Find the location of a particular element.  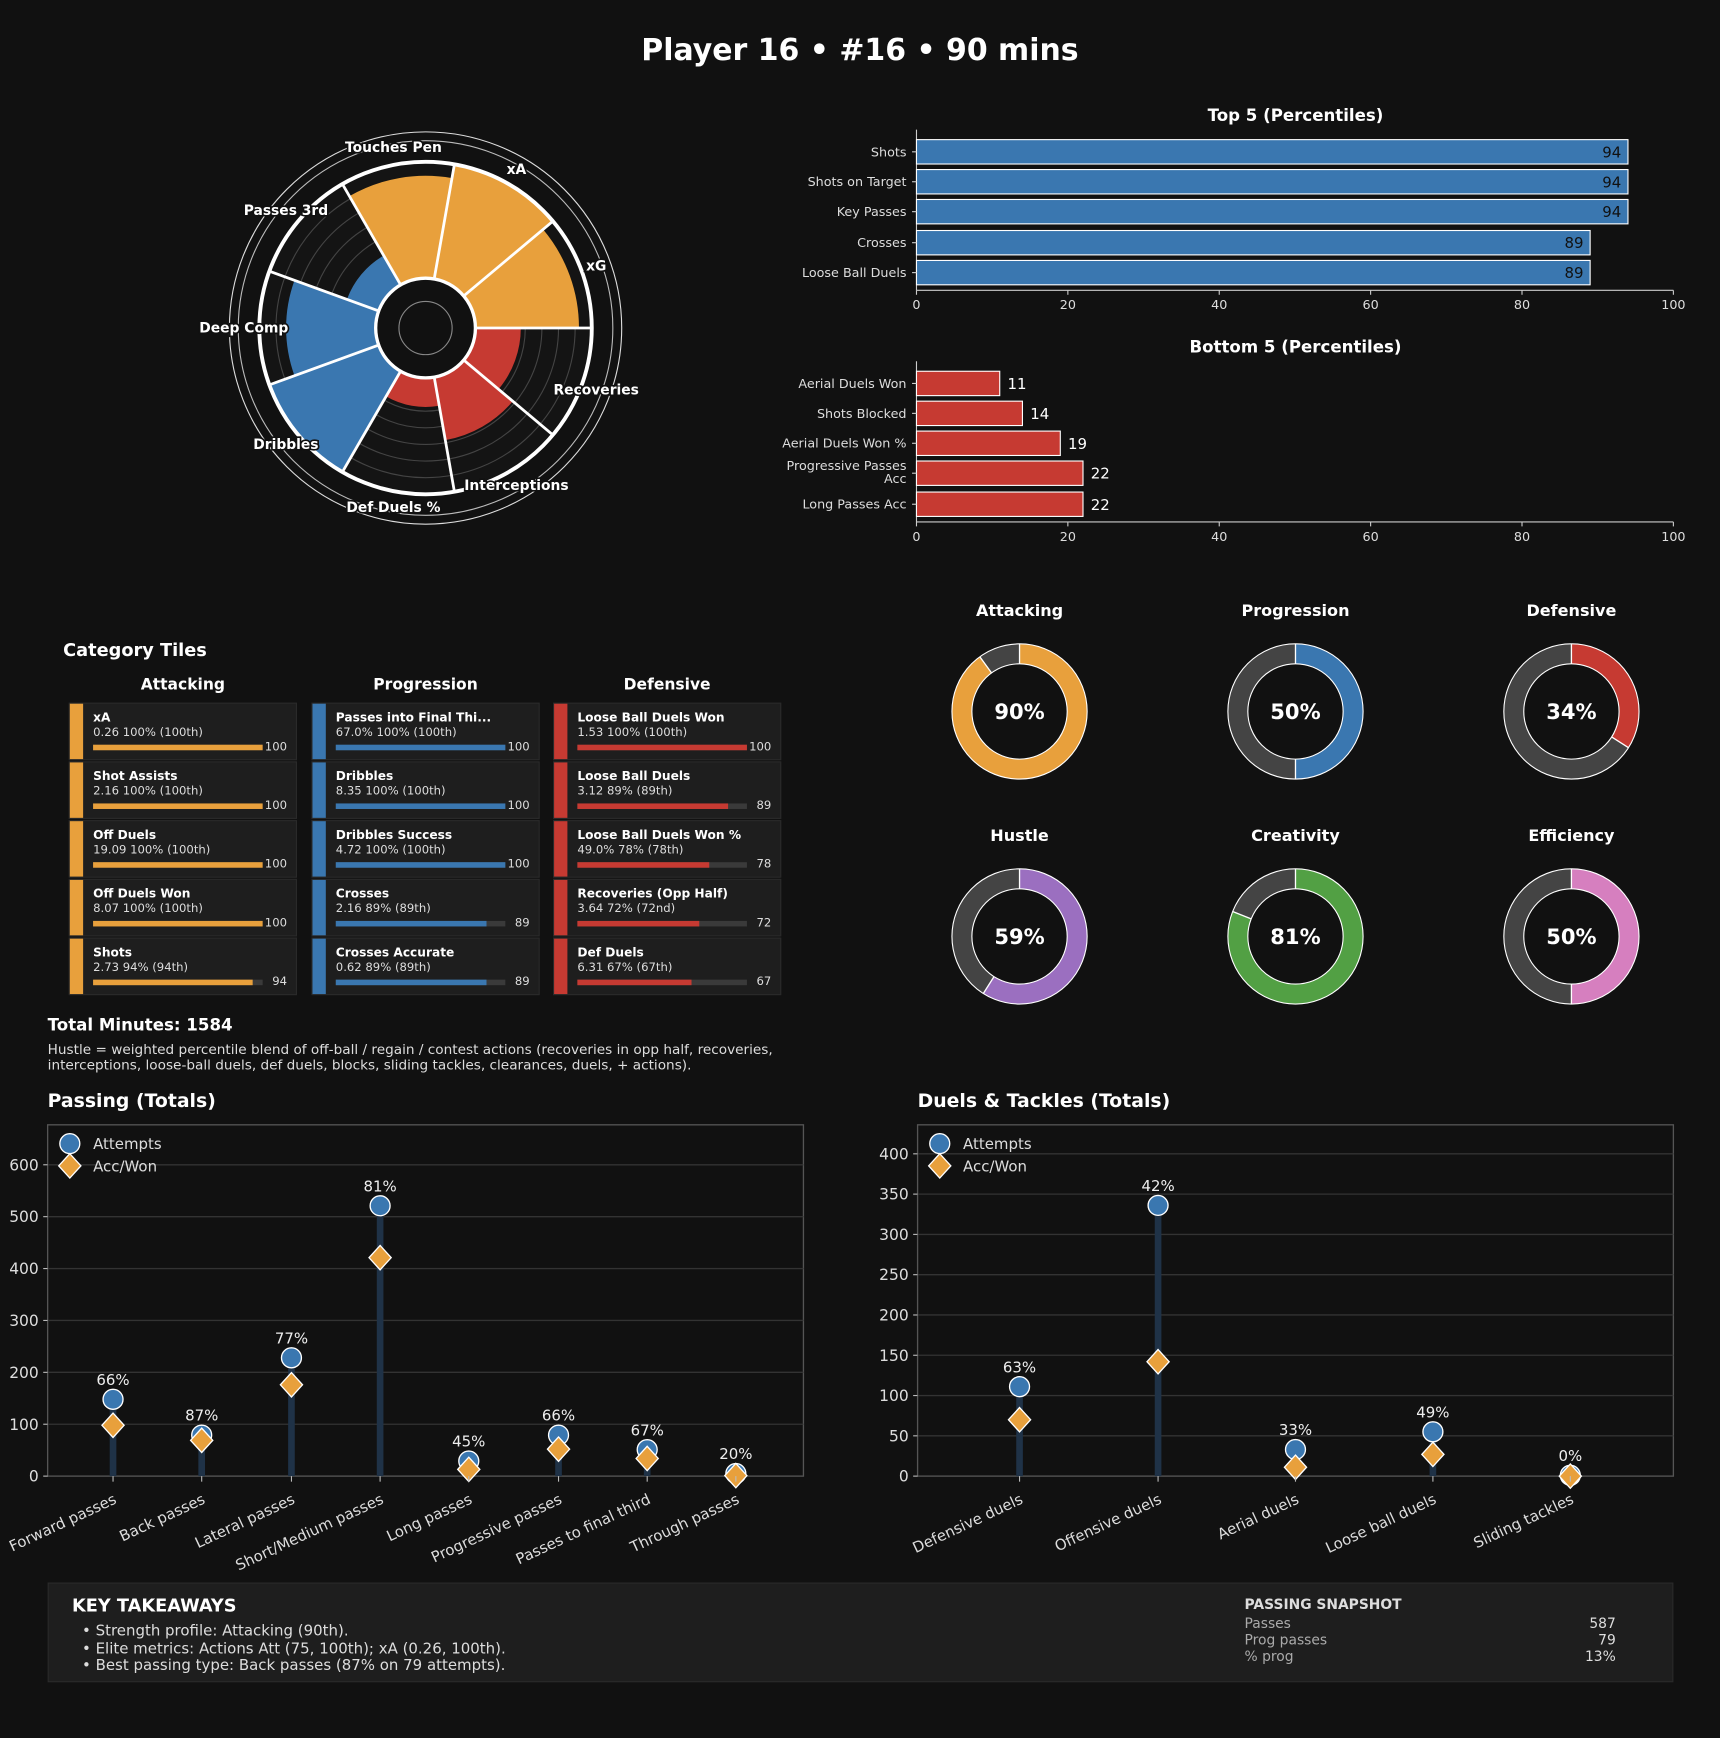

tile-metric-value: 3.12 89% (89th) is located at coordinates (625, 791).